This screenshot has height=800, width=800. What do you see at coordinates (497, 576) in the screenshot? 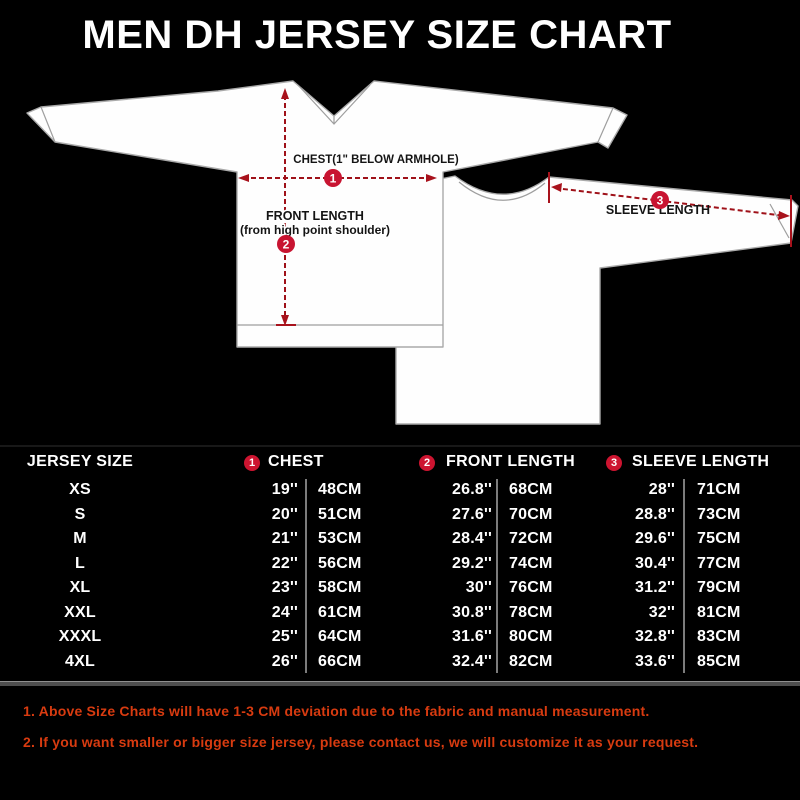
I see `front-inch-cm-divider` at bounding box center [497, 576].